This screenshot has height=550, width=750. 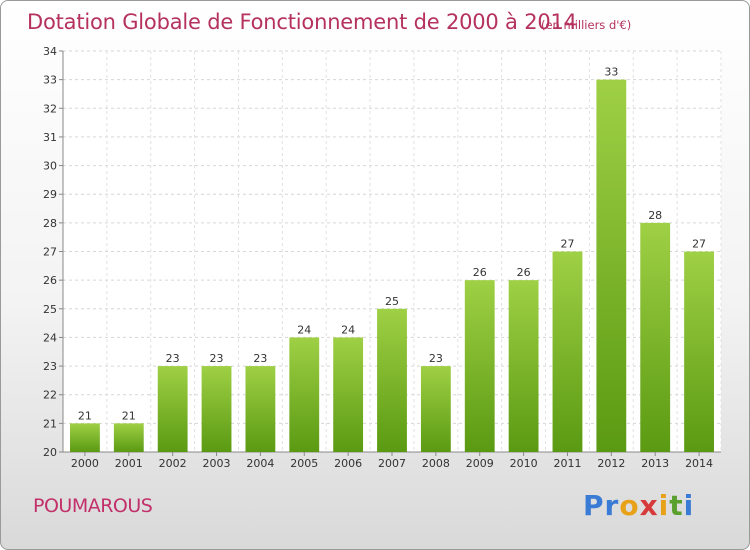 I want to click on logo-letter: P, so click(x=594, y=505).